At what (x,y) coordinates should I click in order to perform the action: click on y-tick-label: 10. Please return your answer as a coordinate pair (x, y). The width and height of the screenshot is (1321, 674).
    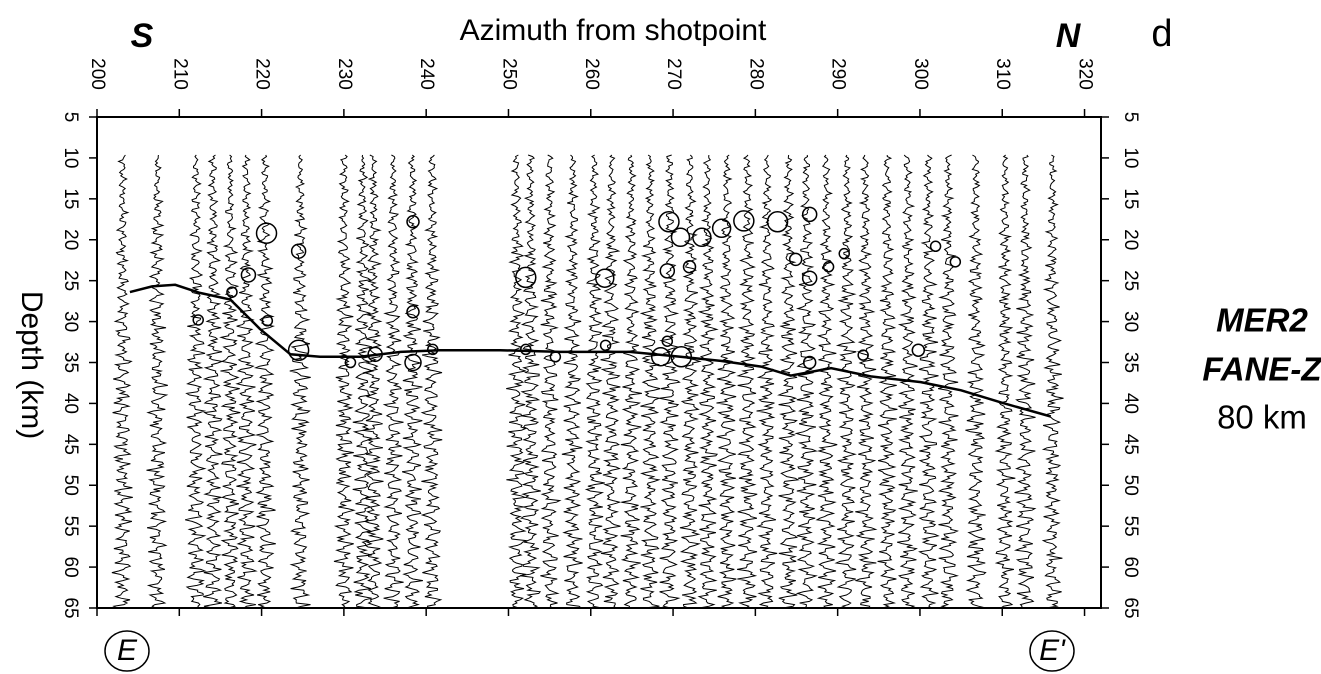
    Looking at the image, I should click on (1130, 157).